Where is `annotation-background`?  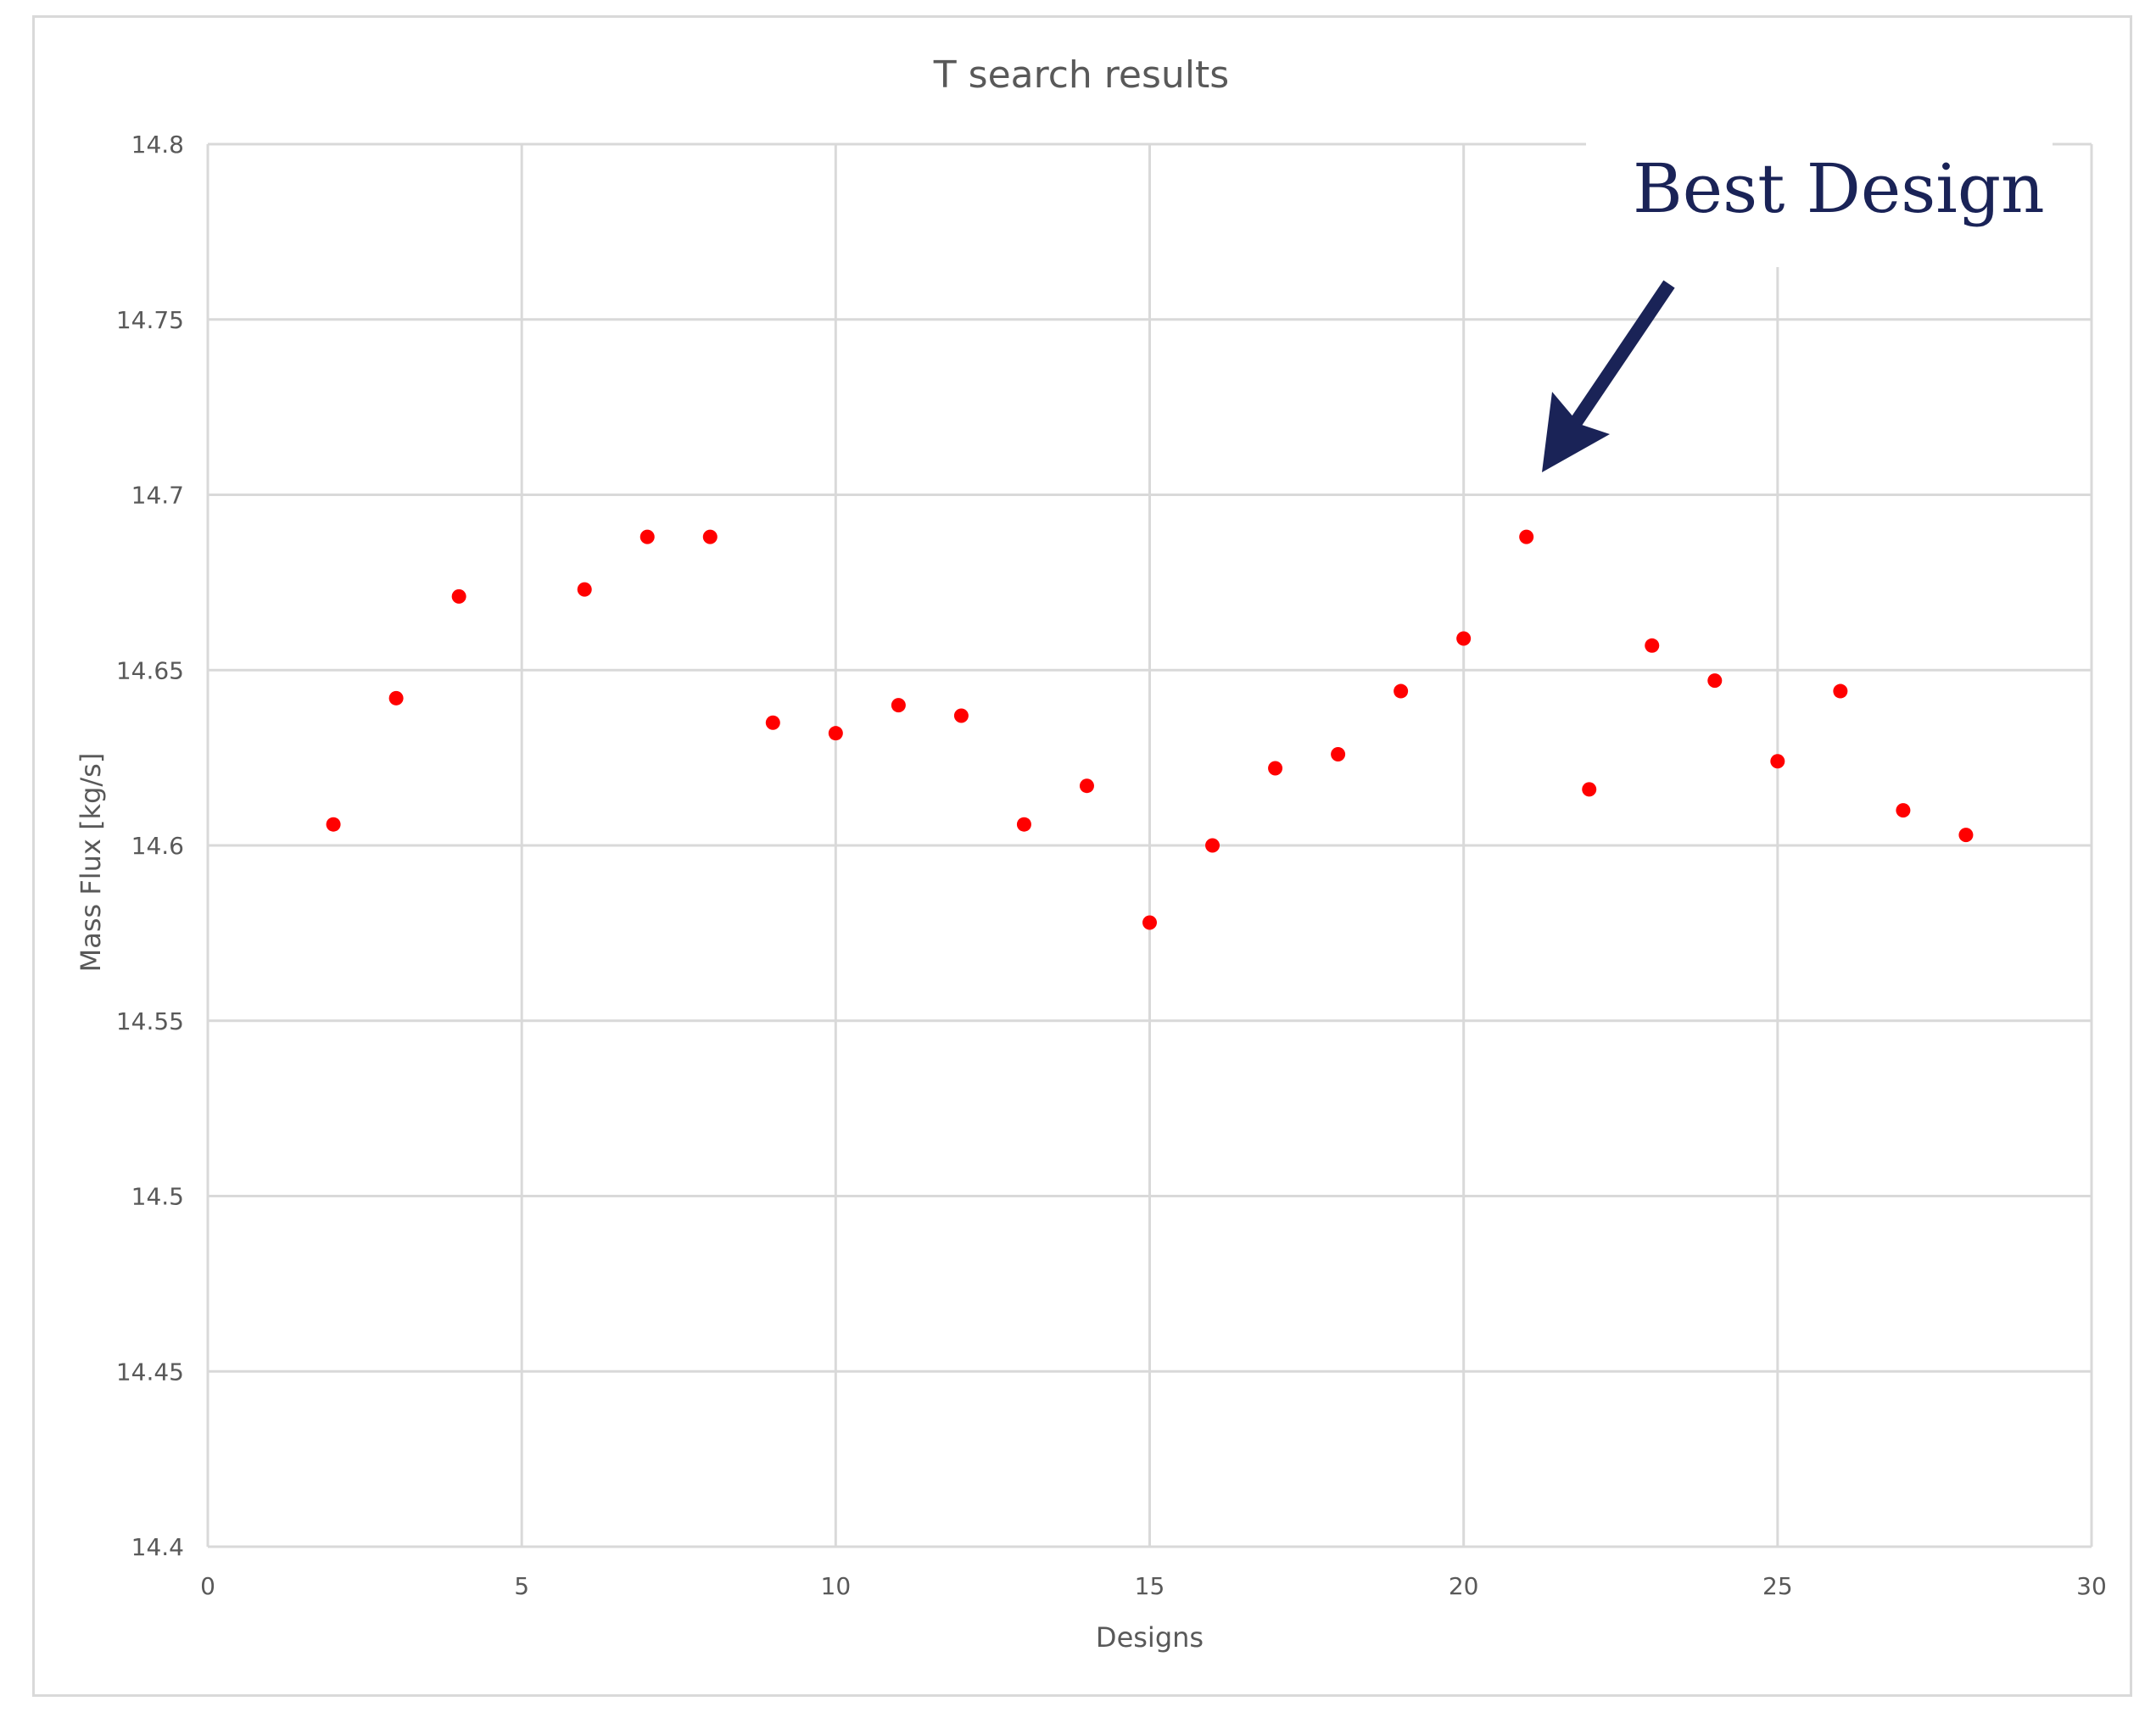 annotation-background is located at coordinates (1819, 201).